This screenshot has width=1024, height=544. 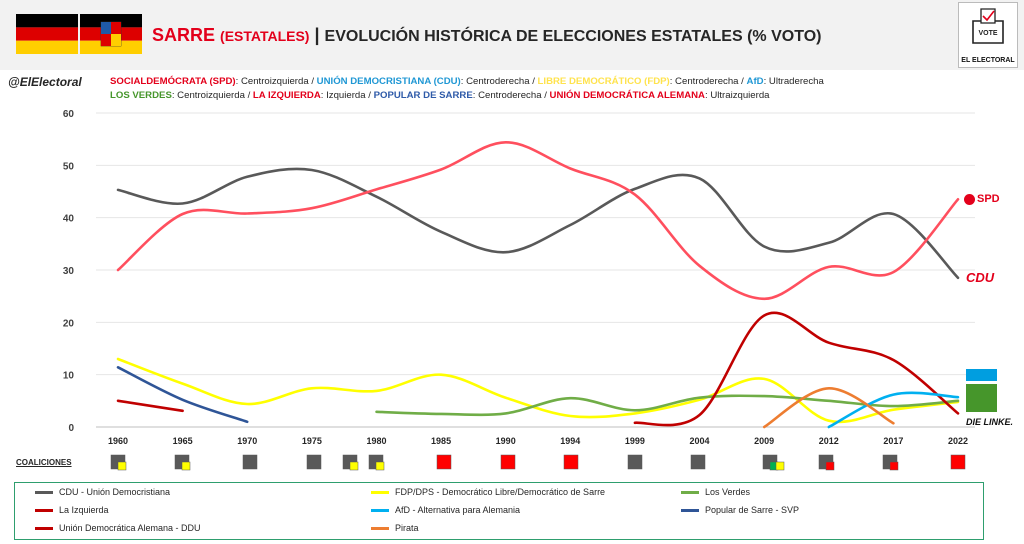 What do you see at coordinates (538, 390) in the screenshot?
I see `series-line-fdp` at bounding box center [538, 390].